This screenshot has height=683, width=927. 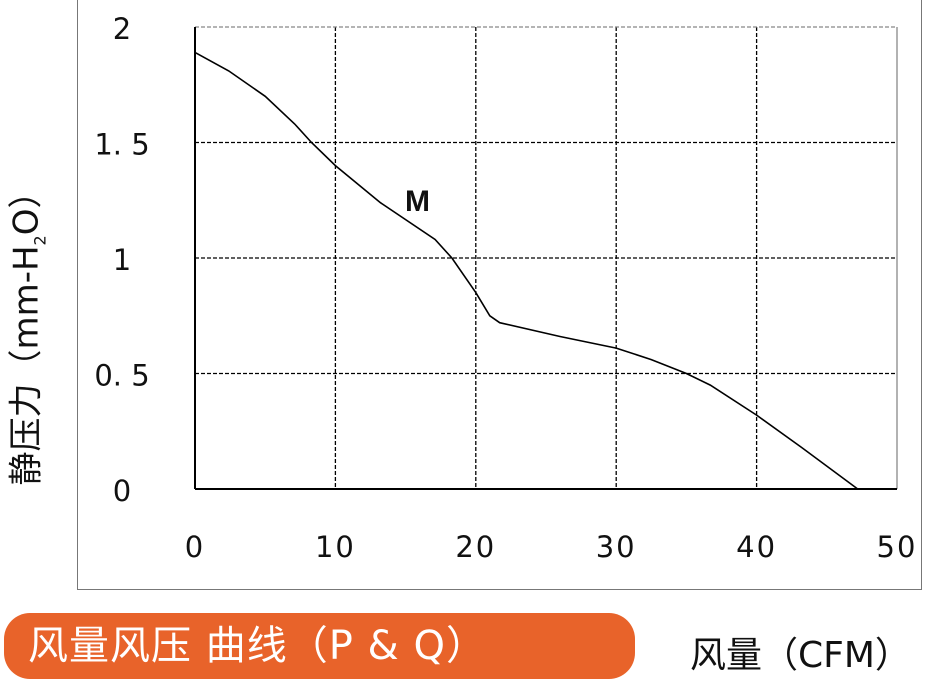 What do you see at coordinates (26, 205) in the screenshot?
I see `y-axis-label-tail: O）` at bounding box center [26, 205].